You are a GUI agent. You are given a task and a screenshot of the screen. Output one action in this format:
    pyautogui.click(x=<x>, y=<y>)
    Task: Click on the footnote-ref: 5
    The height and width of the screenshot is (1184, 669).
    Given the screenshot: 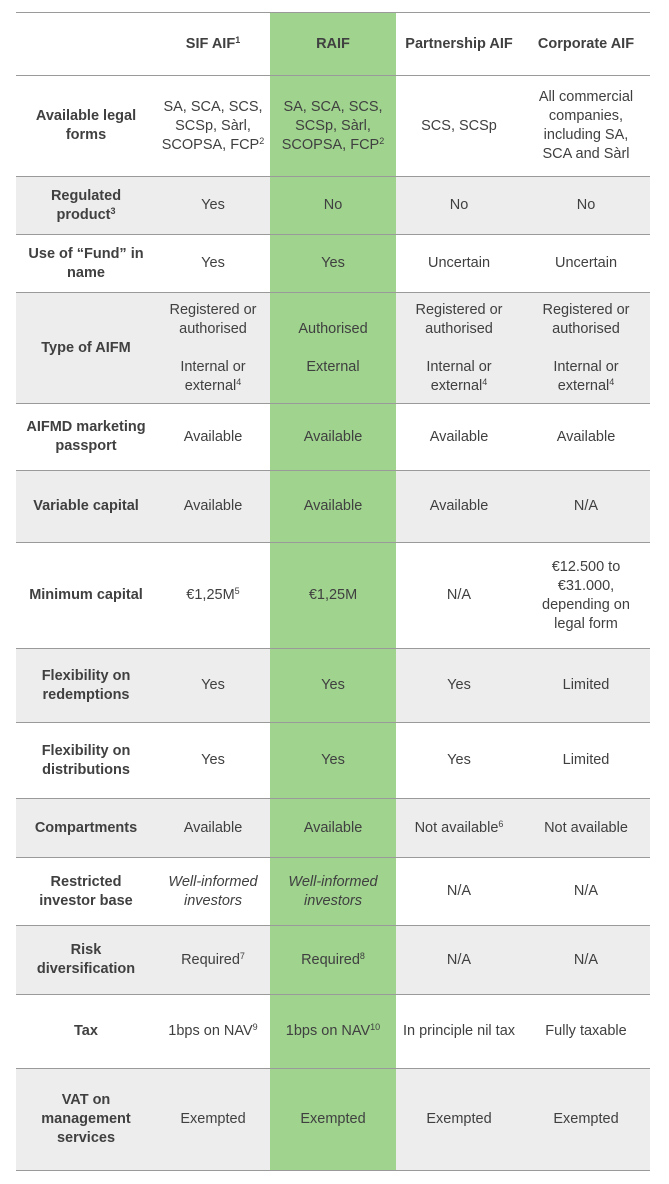 What is the action you would take?
    pyautogui.click(x=237, y=591)
    